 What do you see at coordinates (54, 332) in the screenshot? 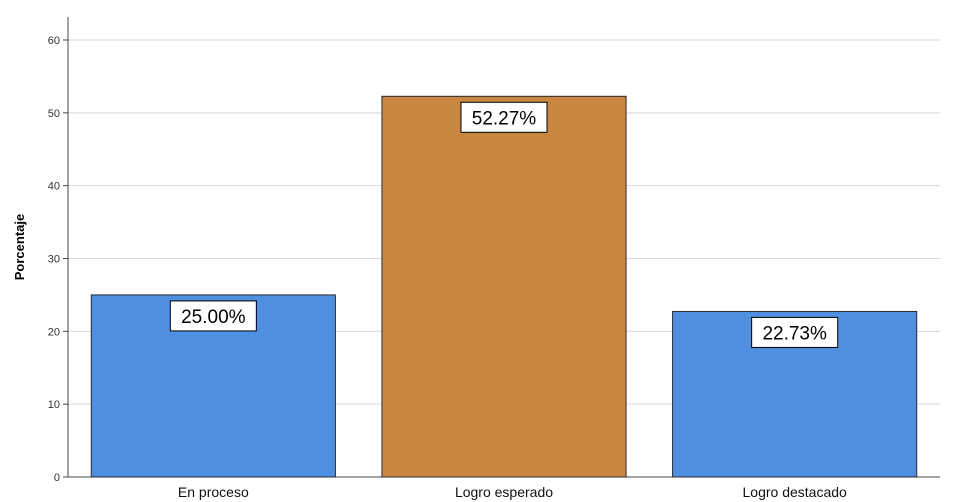
I see `y-tick-label: 20` at bounding box center [54, 332].